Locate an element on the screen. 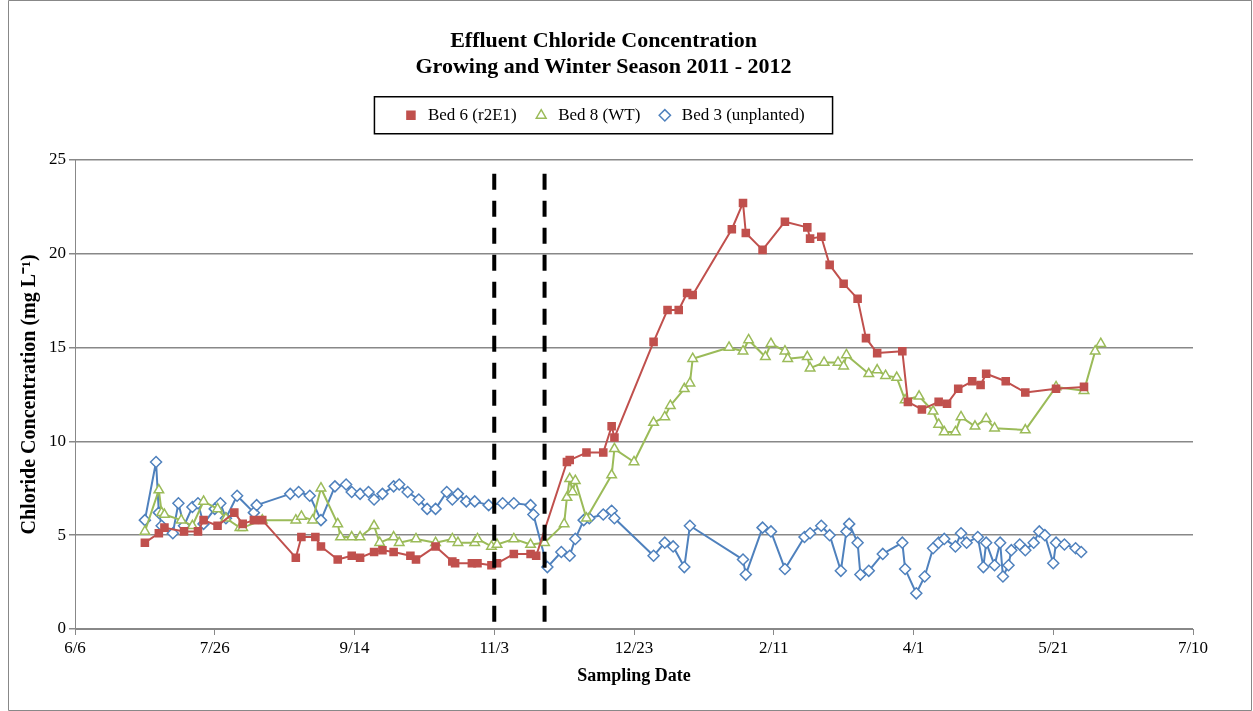 The height and width of the screenshot is (711, 1253). x-axis-title: Sampling Date is located at coordinates (634, 674).